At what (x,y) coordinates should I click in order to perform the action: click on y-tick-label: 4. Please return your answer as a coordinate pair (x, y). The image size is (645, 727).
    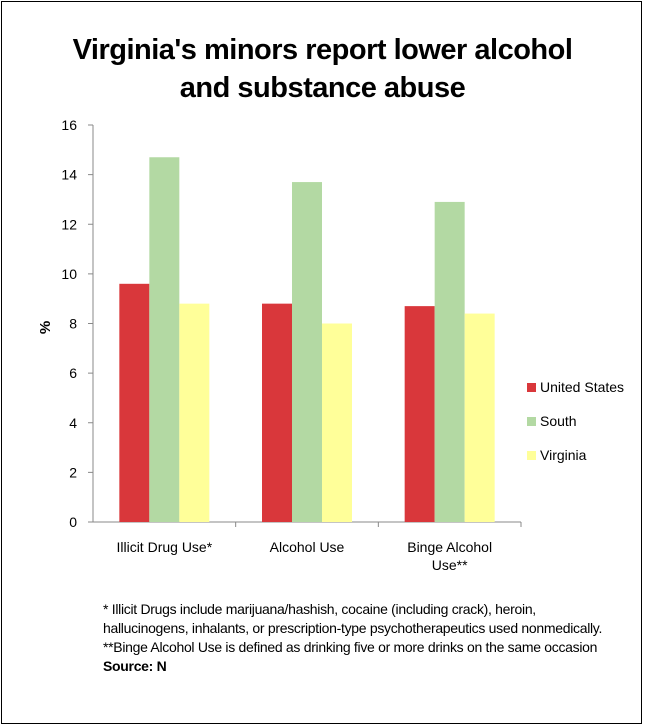
    Looking at the image, I should click on (73, 423).